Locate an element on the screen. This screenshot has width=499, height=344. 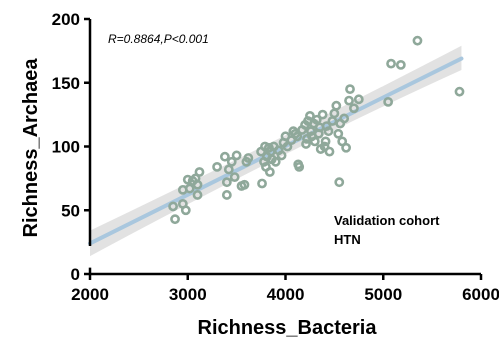
y-tick-label: 50 is located at coordinates (70, 210).